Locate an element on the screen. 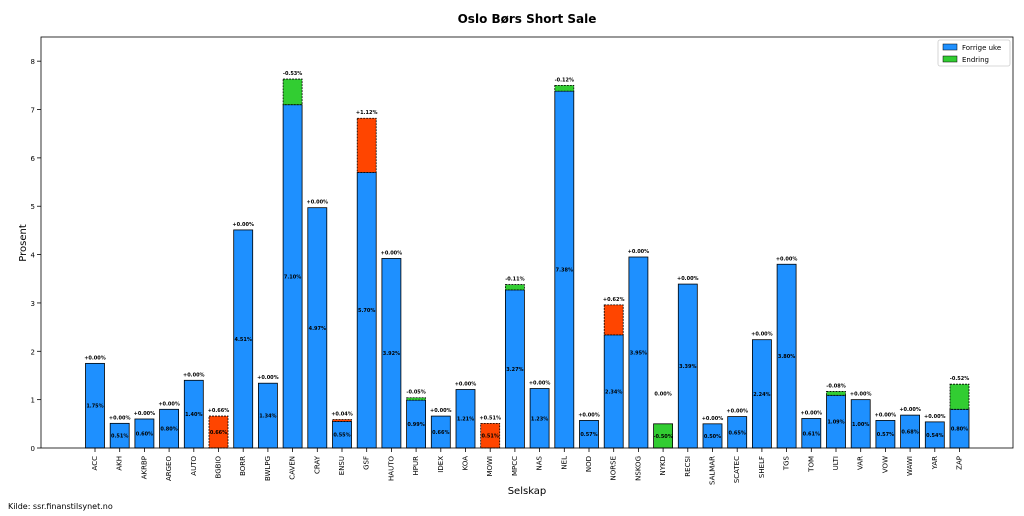 The image size is (1024, 516). x-tick-label: MPCC is located at coordinates (515, 466).